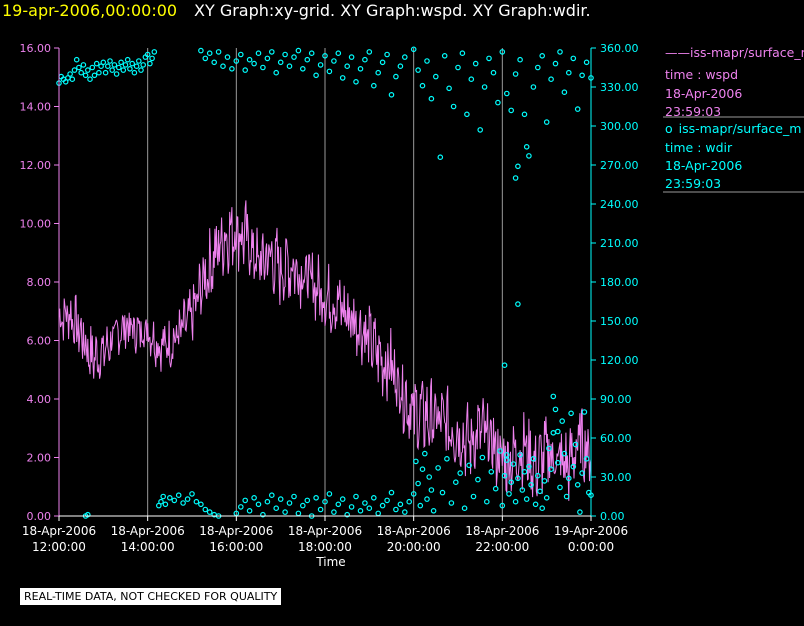 This screenshot has width=804, height=626. I want to click on legend-wspd-time: 23:59:03, so click(693, 111).